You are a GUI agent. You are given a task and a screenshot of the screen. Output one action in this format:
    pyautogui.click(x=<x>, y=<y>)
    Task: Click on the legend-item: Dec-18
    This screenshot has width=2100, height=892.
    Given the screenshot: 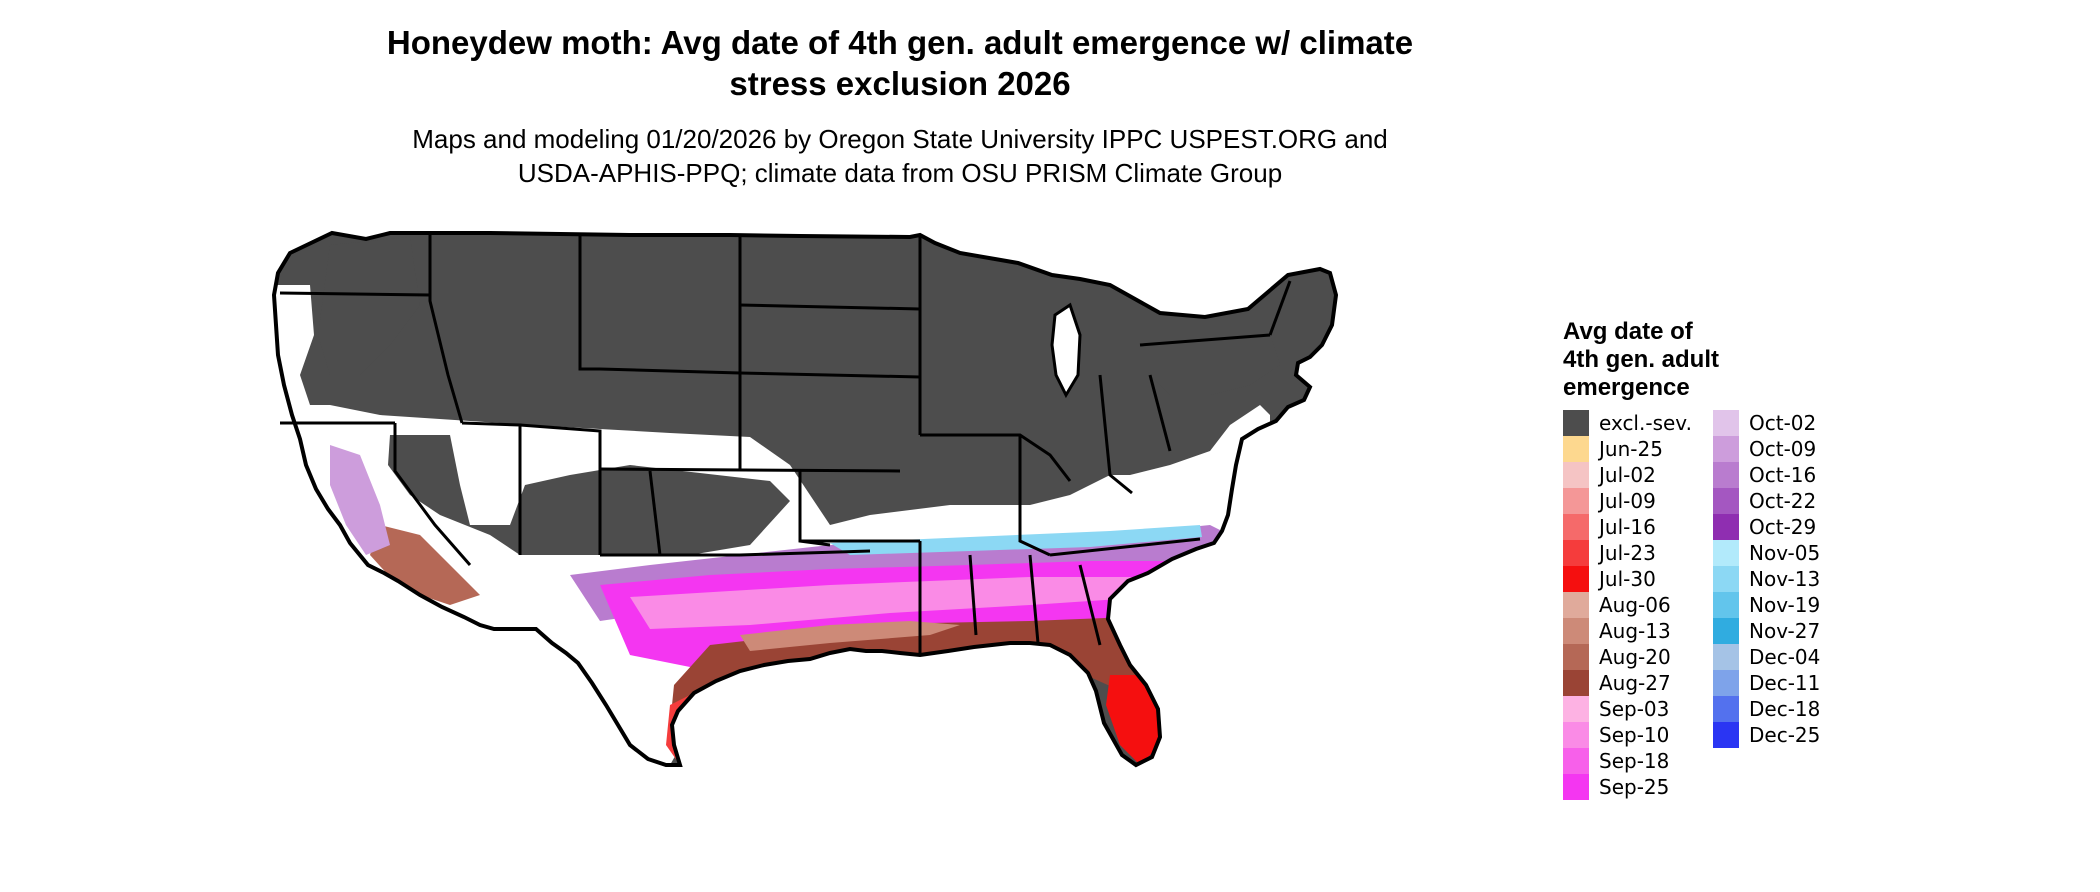 What is the action you would take?
    pyautogui.click(x=1766, y=709)
    